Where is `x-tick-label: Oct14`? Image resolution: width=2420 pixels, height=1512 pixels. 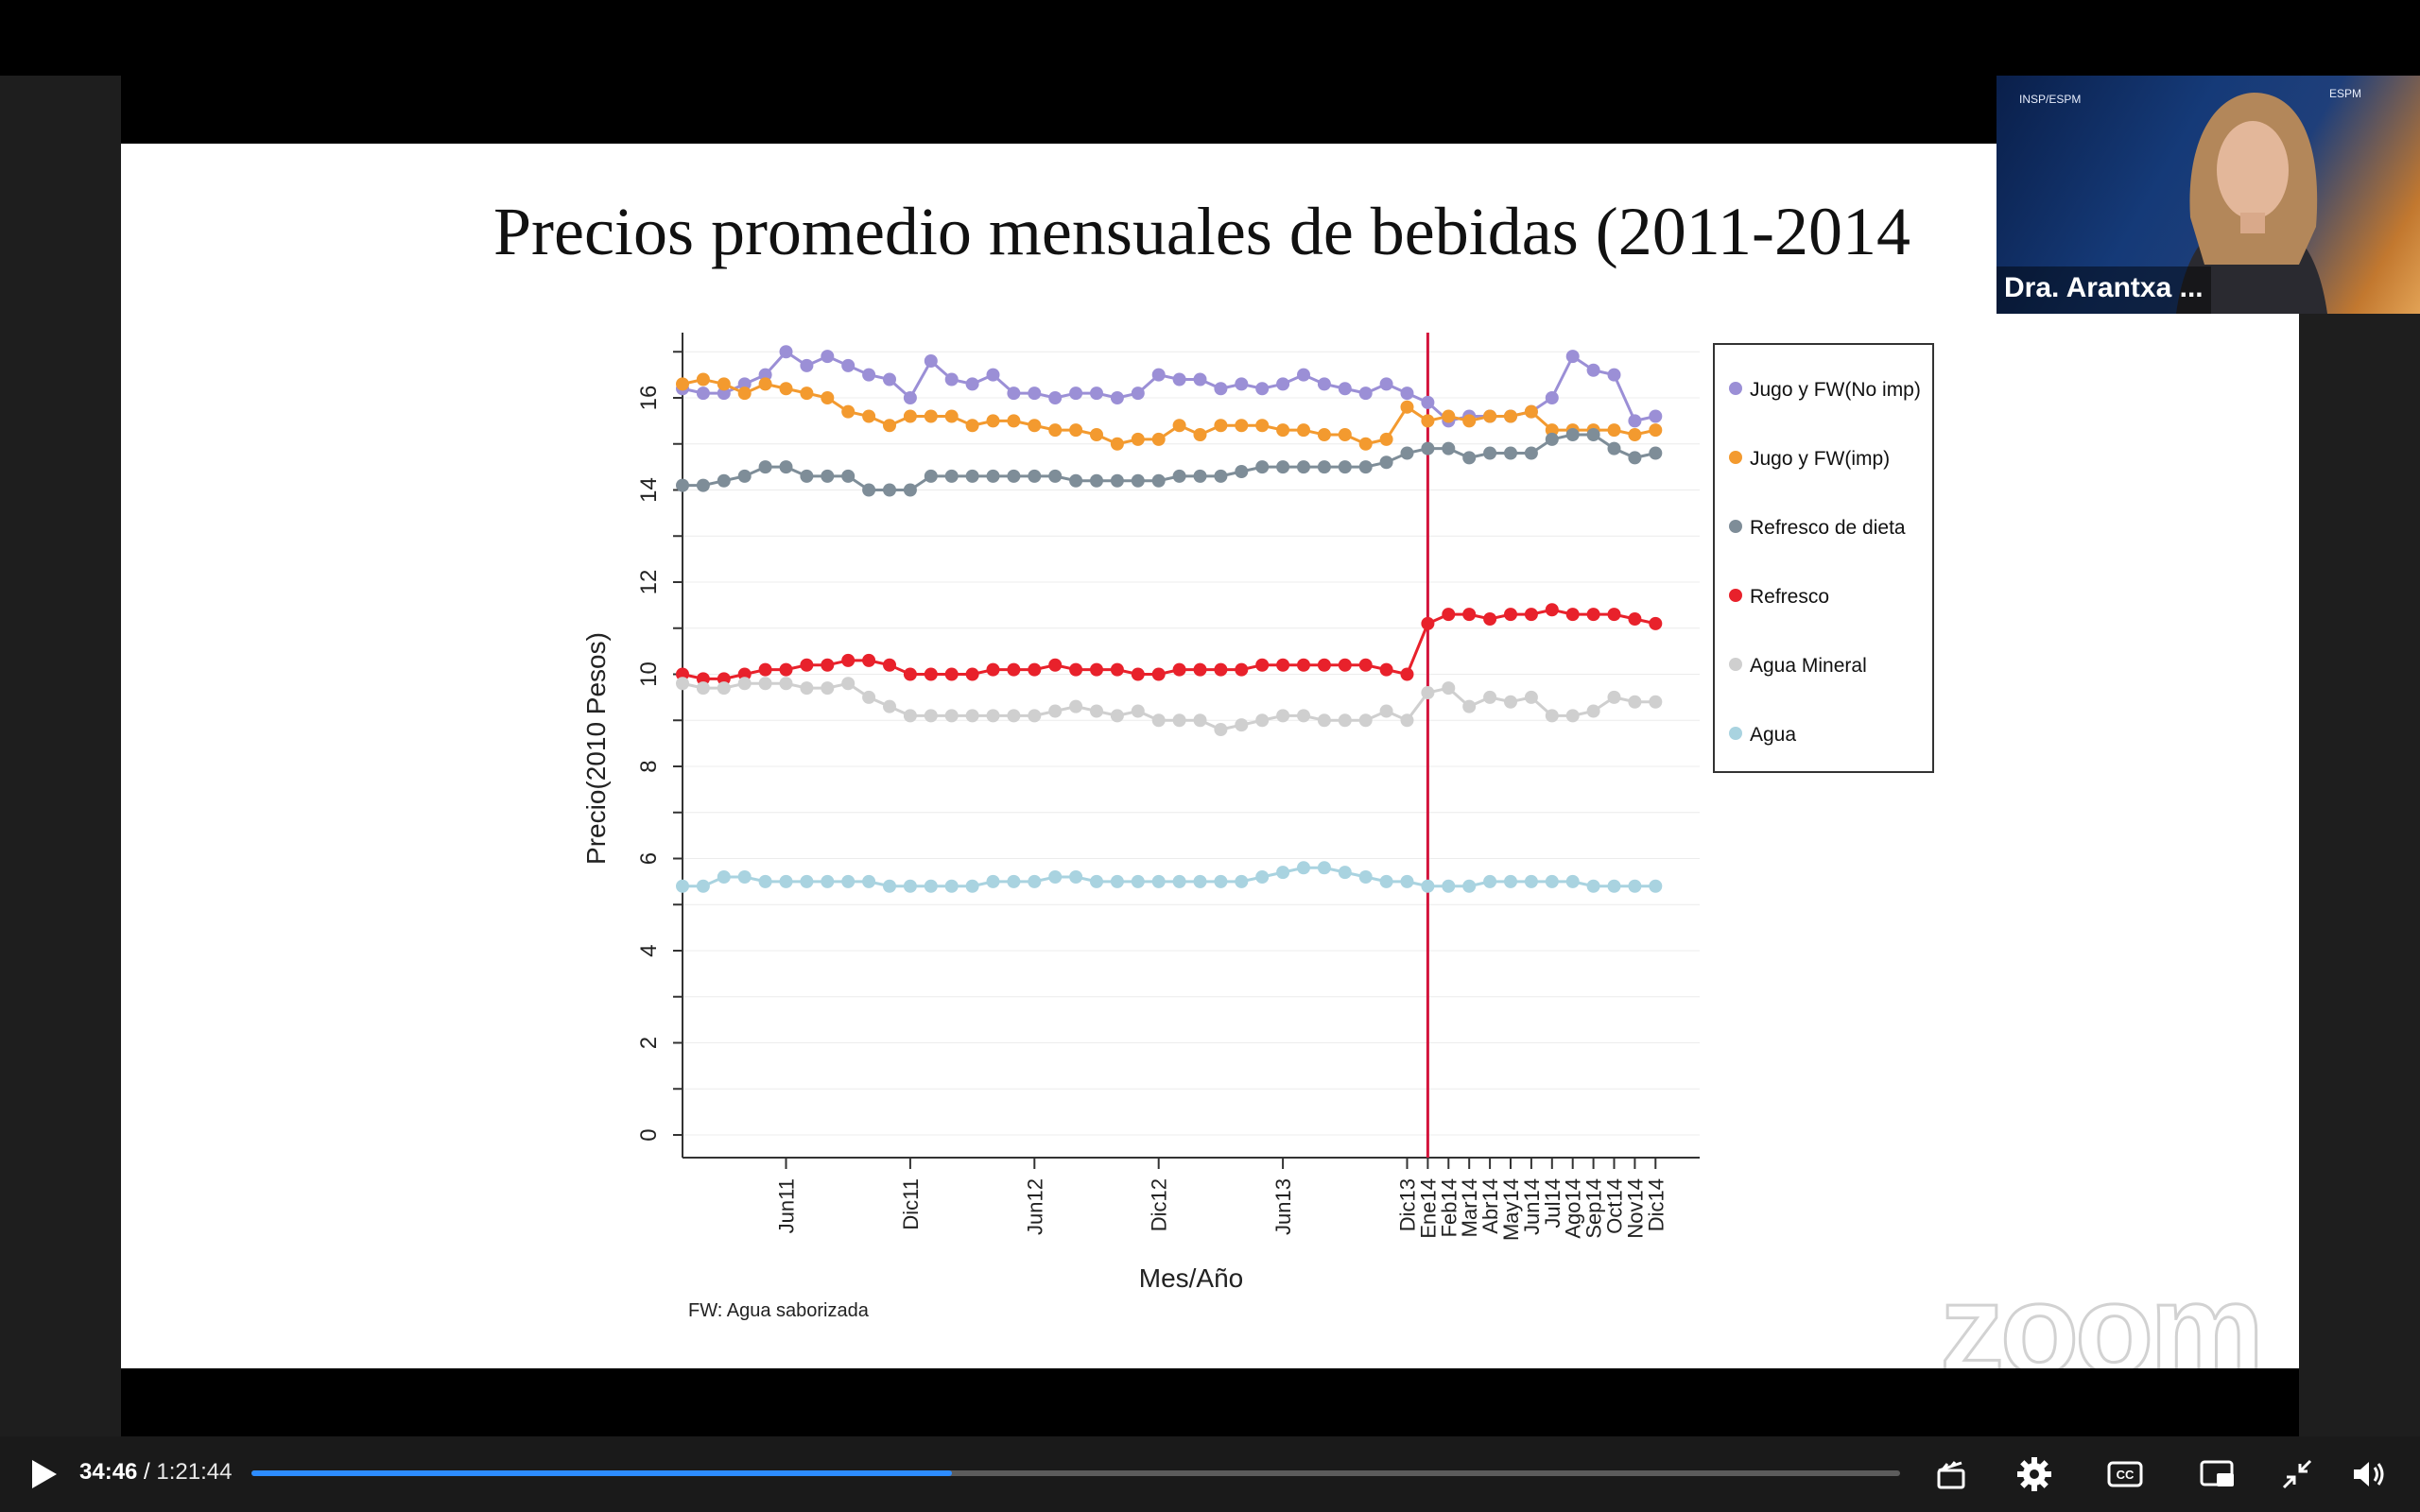
x-tick-label: Oct14 is located at coordinates (1615, 1206).